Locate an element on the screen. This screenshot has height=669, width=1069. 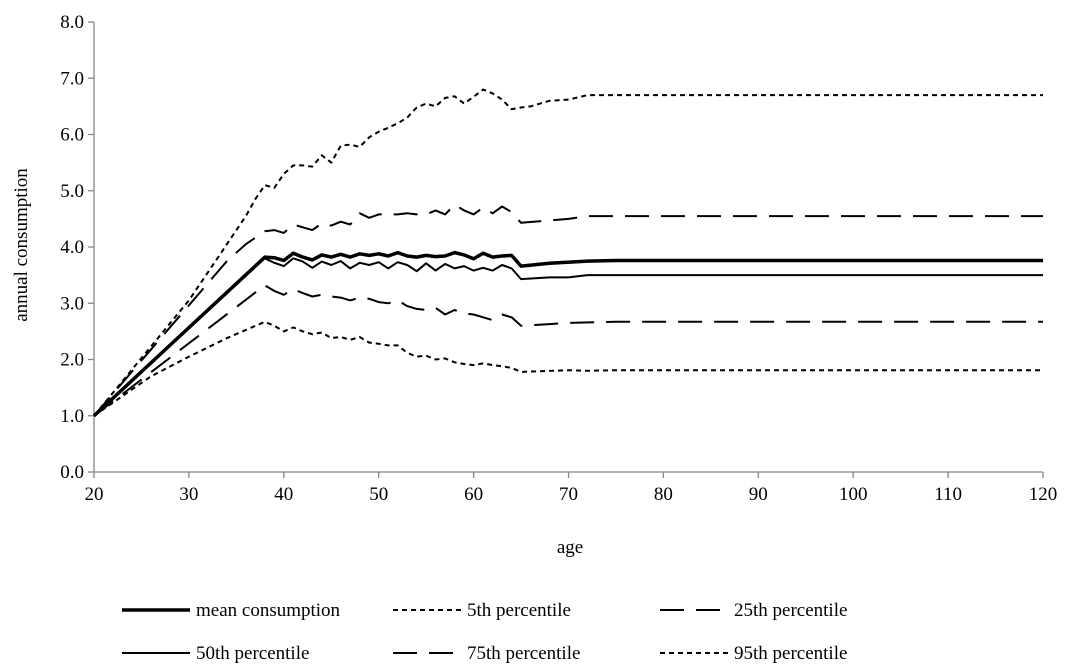
y-tick-label: 3.0 is located at coordinates (72, 303).